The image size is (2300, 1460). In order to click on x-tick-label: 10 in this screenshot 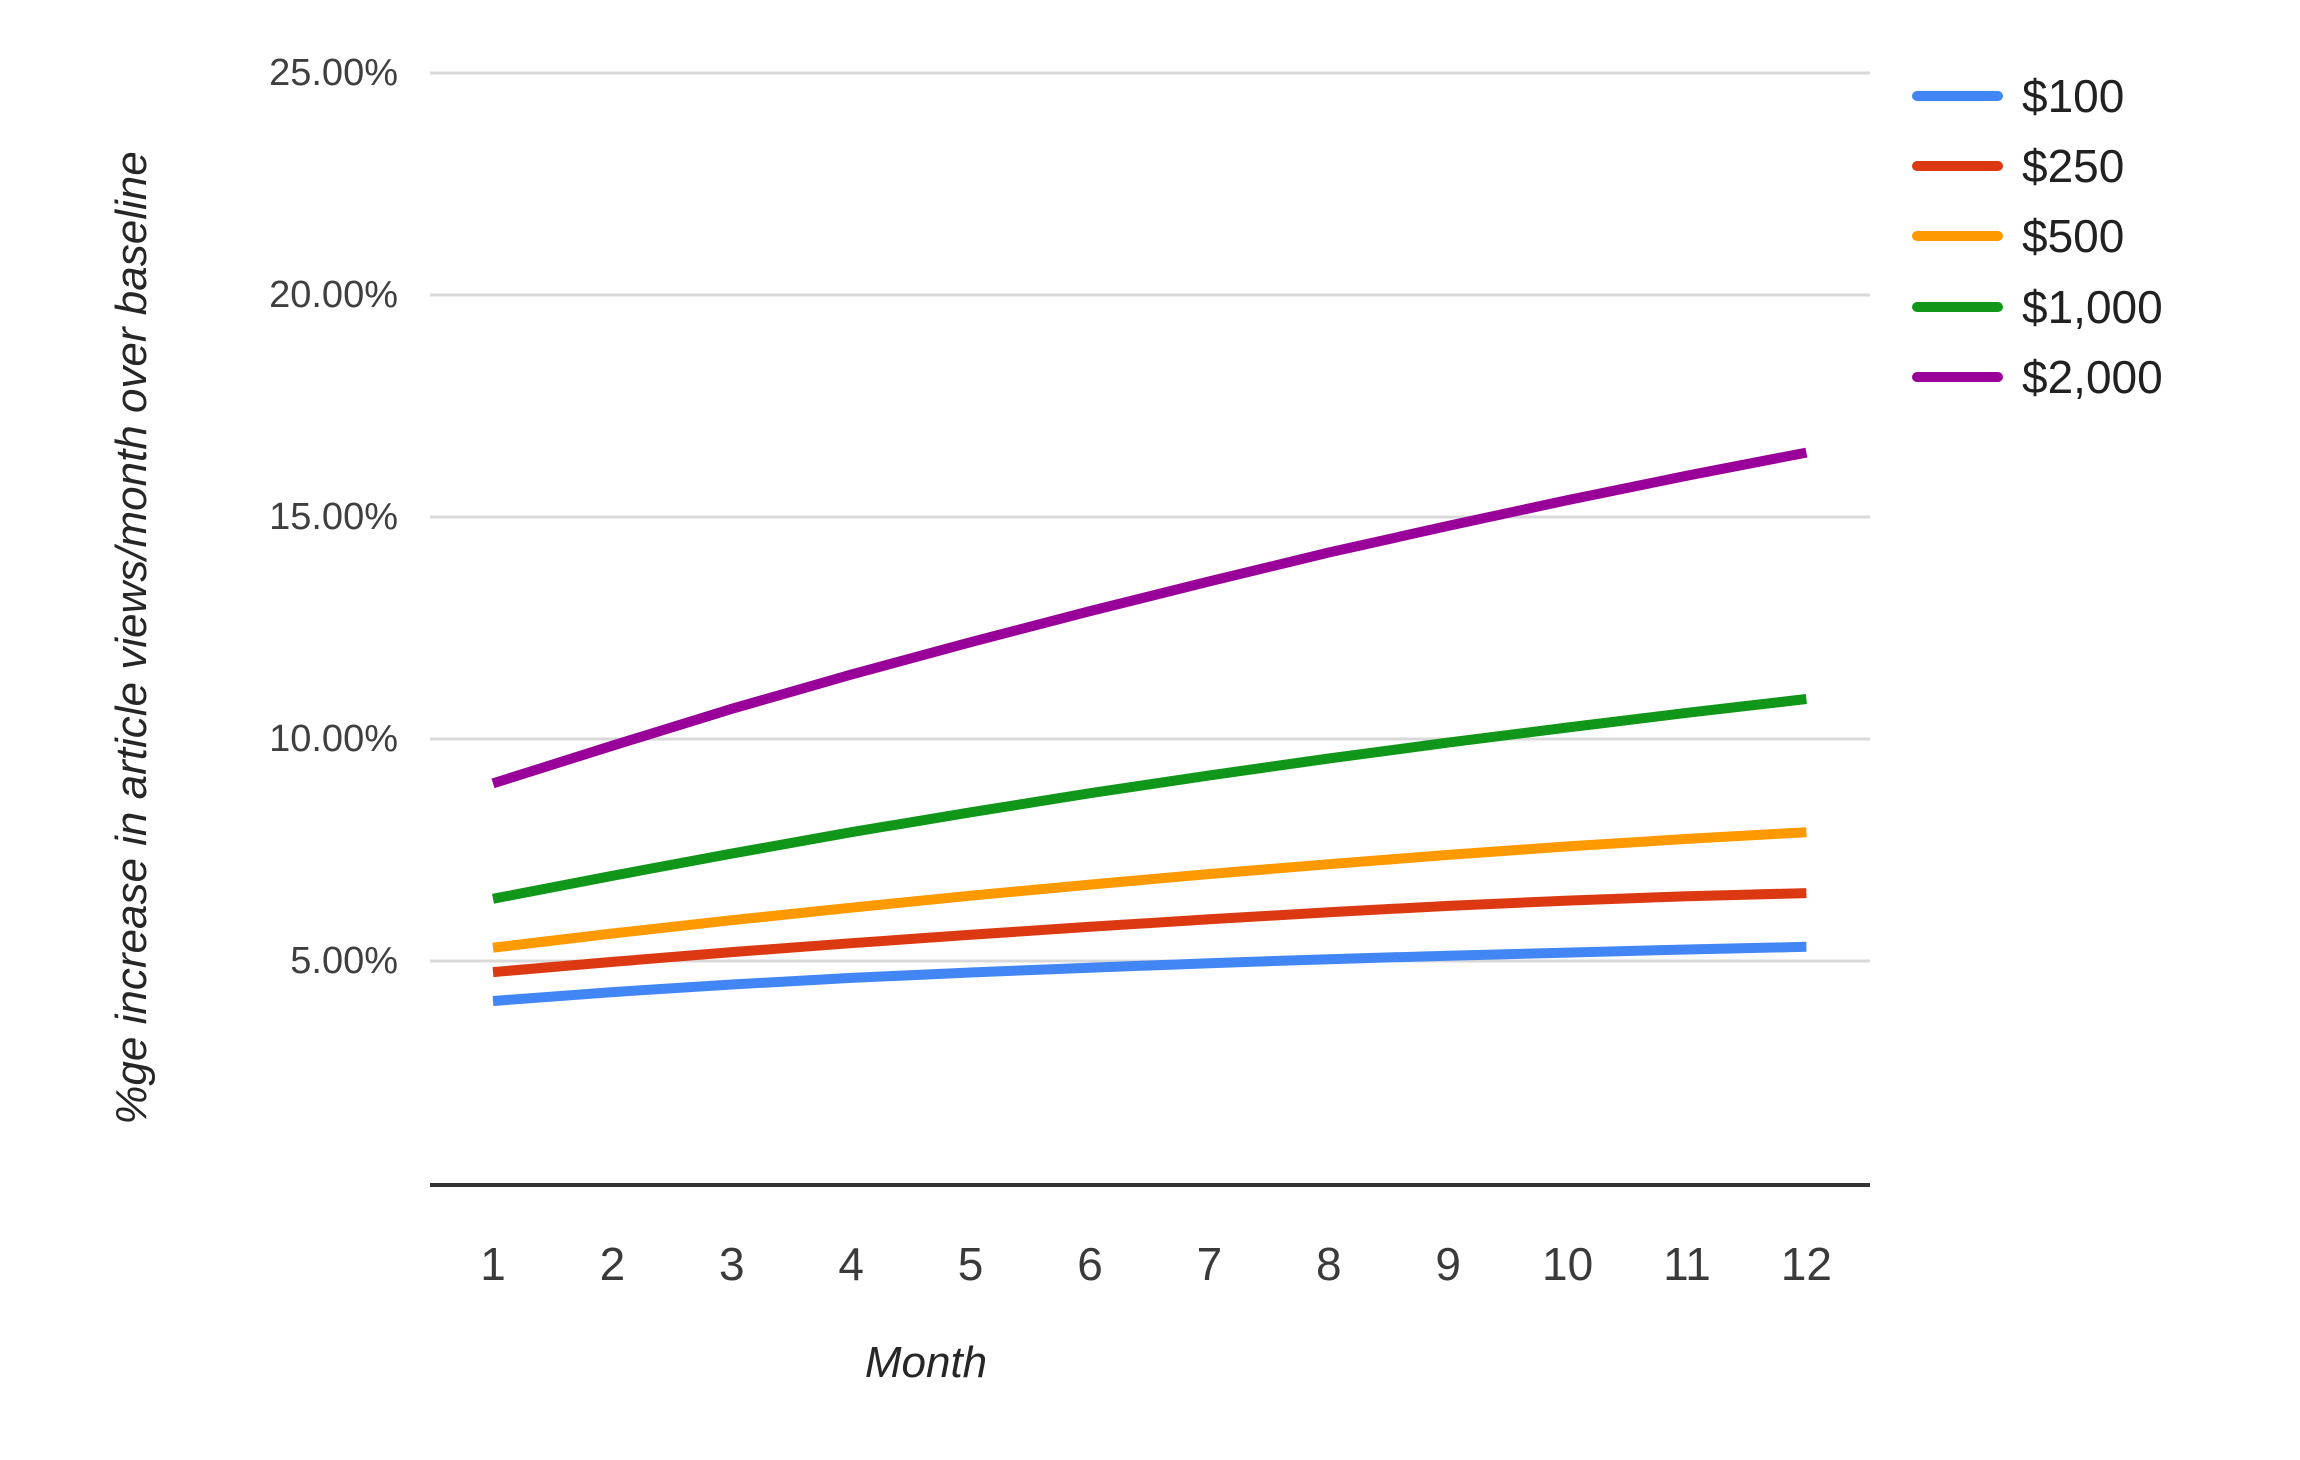, I will do `click(1568, 1264)`.